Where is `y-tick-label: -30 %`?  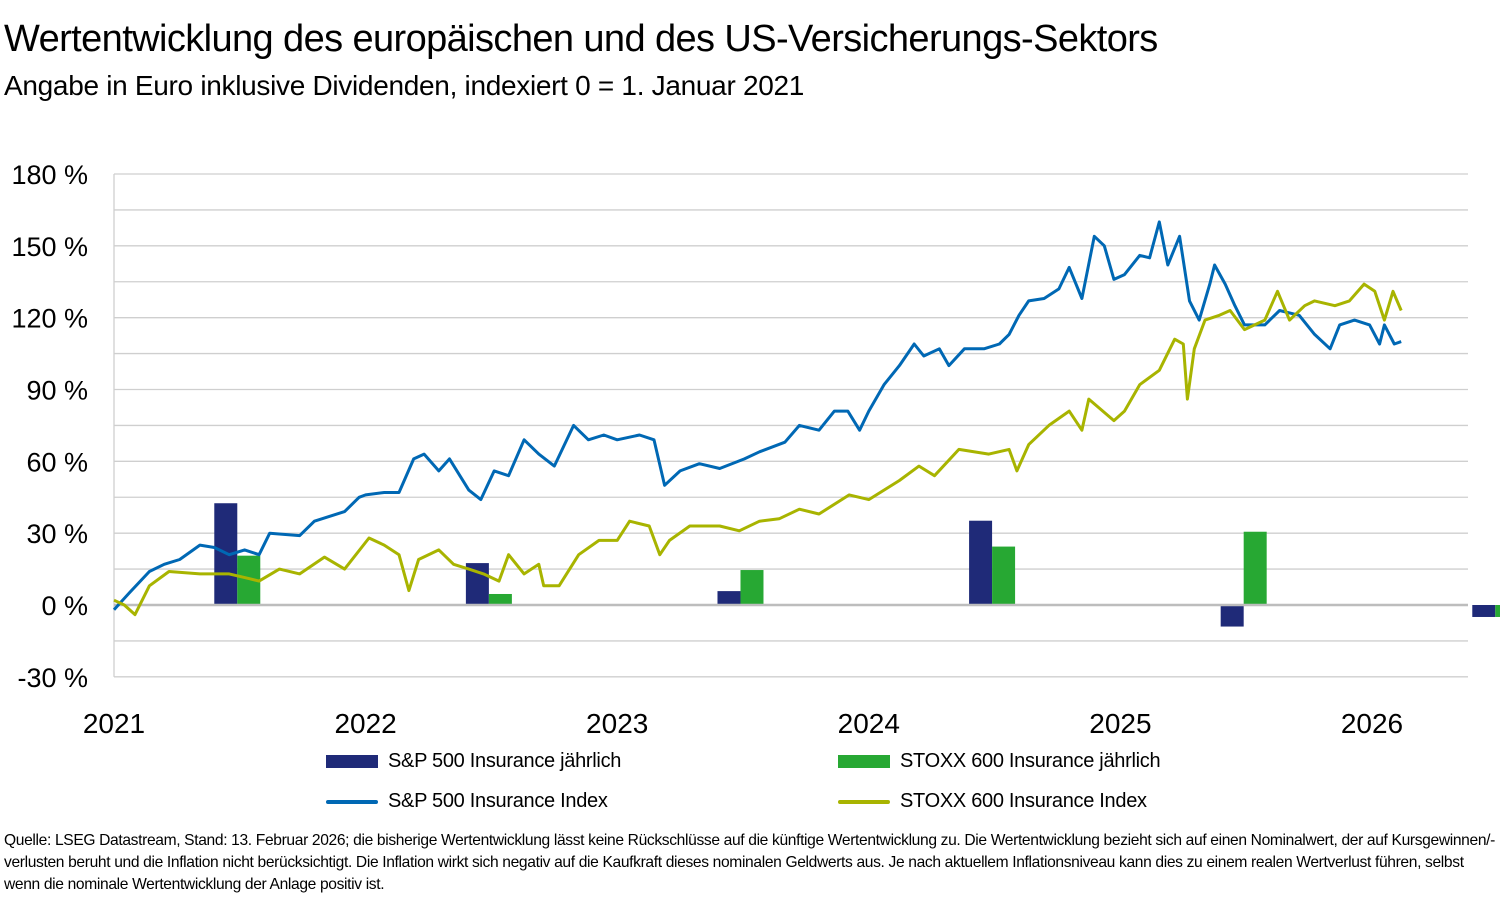
y-tick-label: -30 % is located at coordinates (52, 678).